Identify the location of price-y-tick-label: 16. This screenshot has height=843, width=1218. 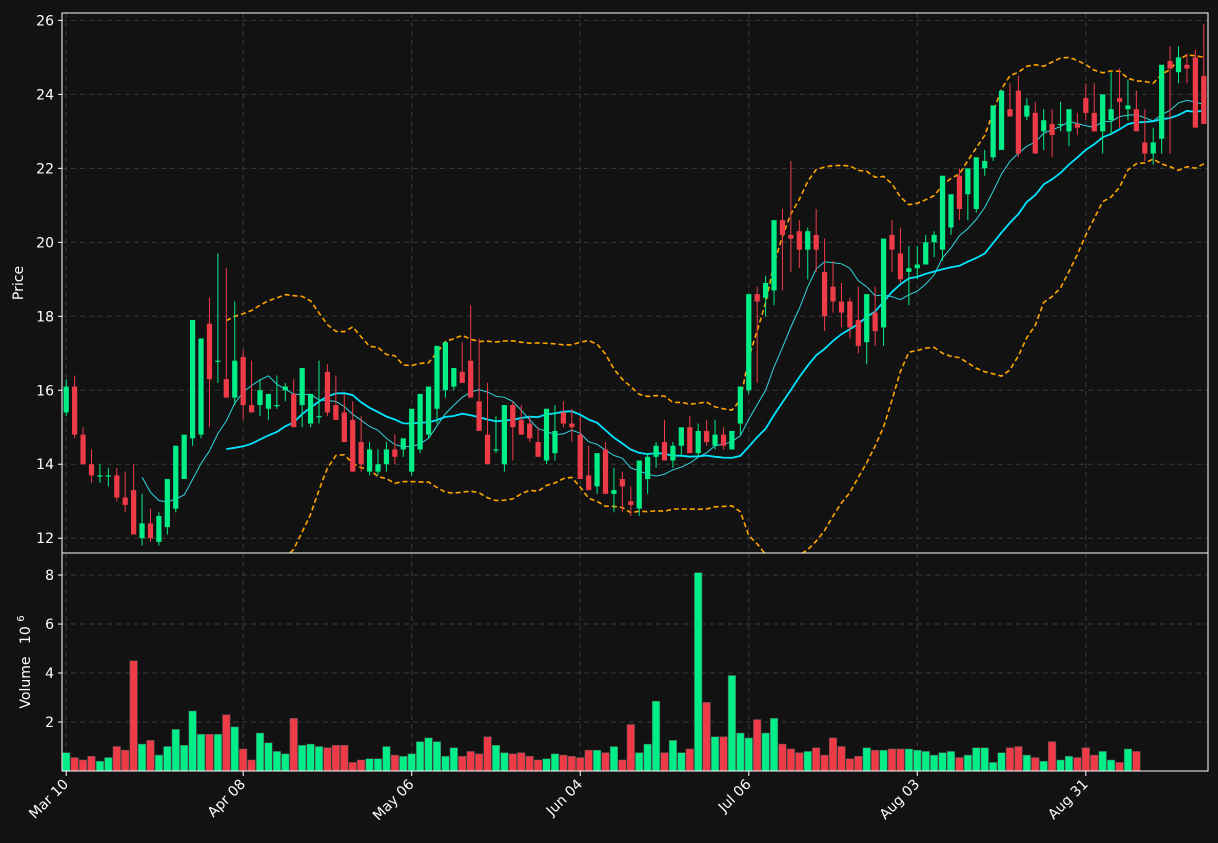
(45, 391).